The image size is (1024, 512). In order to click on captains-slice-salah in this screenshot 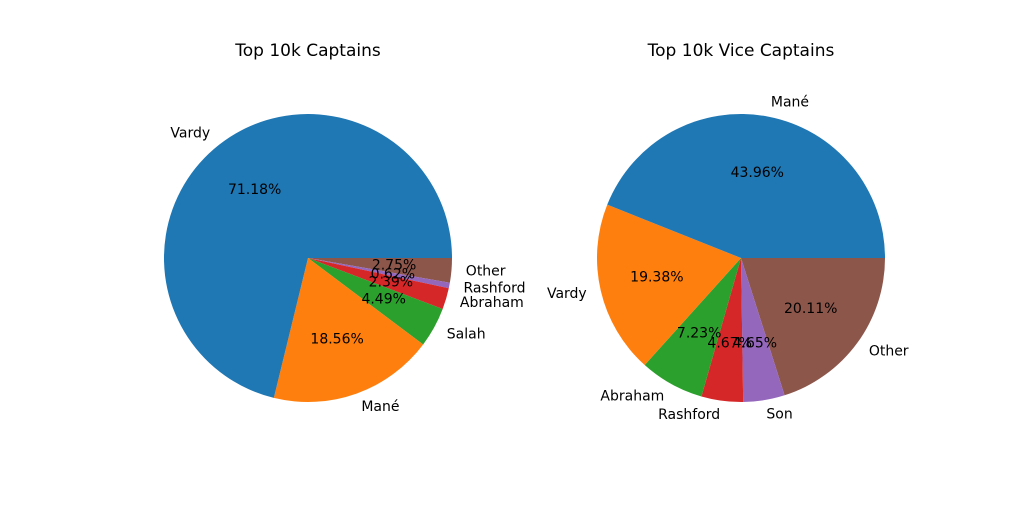, I will do `click(375, 301)`.